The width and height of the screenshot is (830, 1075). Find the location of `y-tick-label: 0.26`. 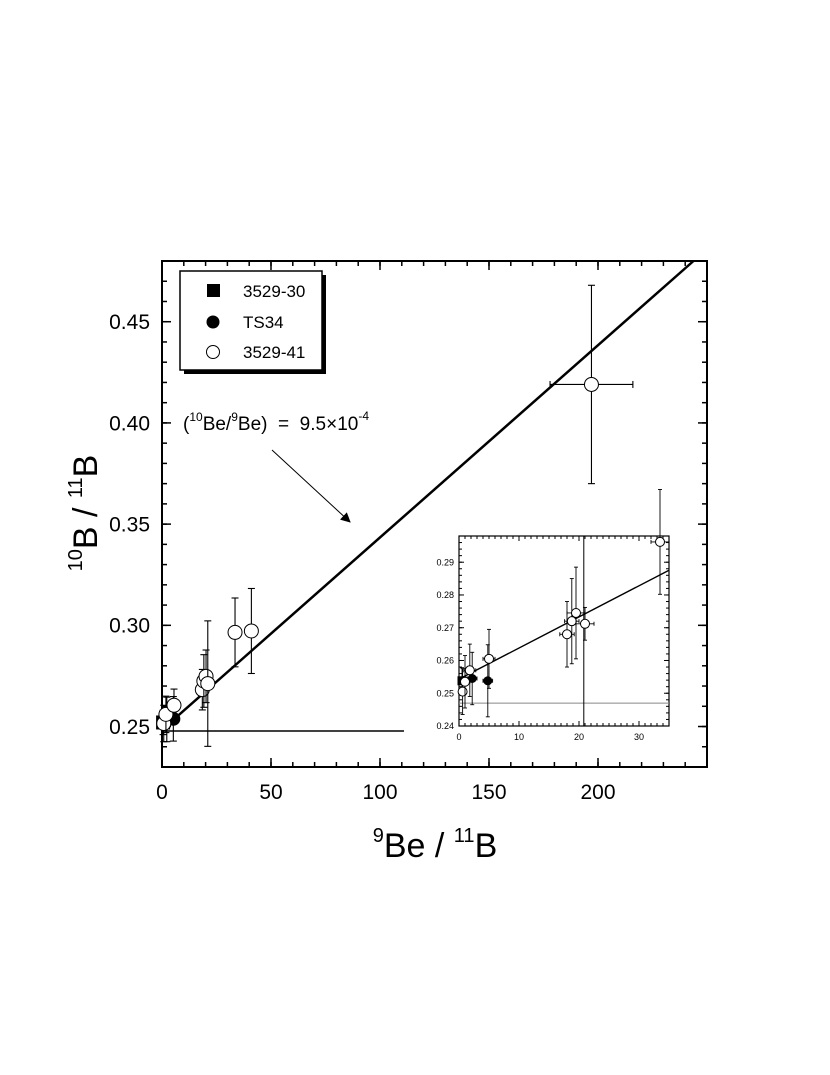

y-tick-label: 0.26 is located at coordinates (445, 661).